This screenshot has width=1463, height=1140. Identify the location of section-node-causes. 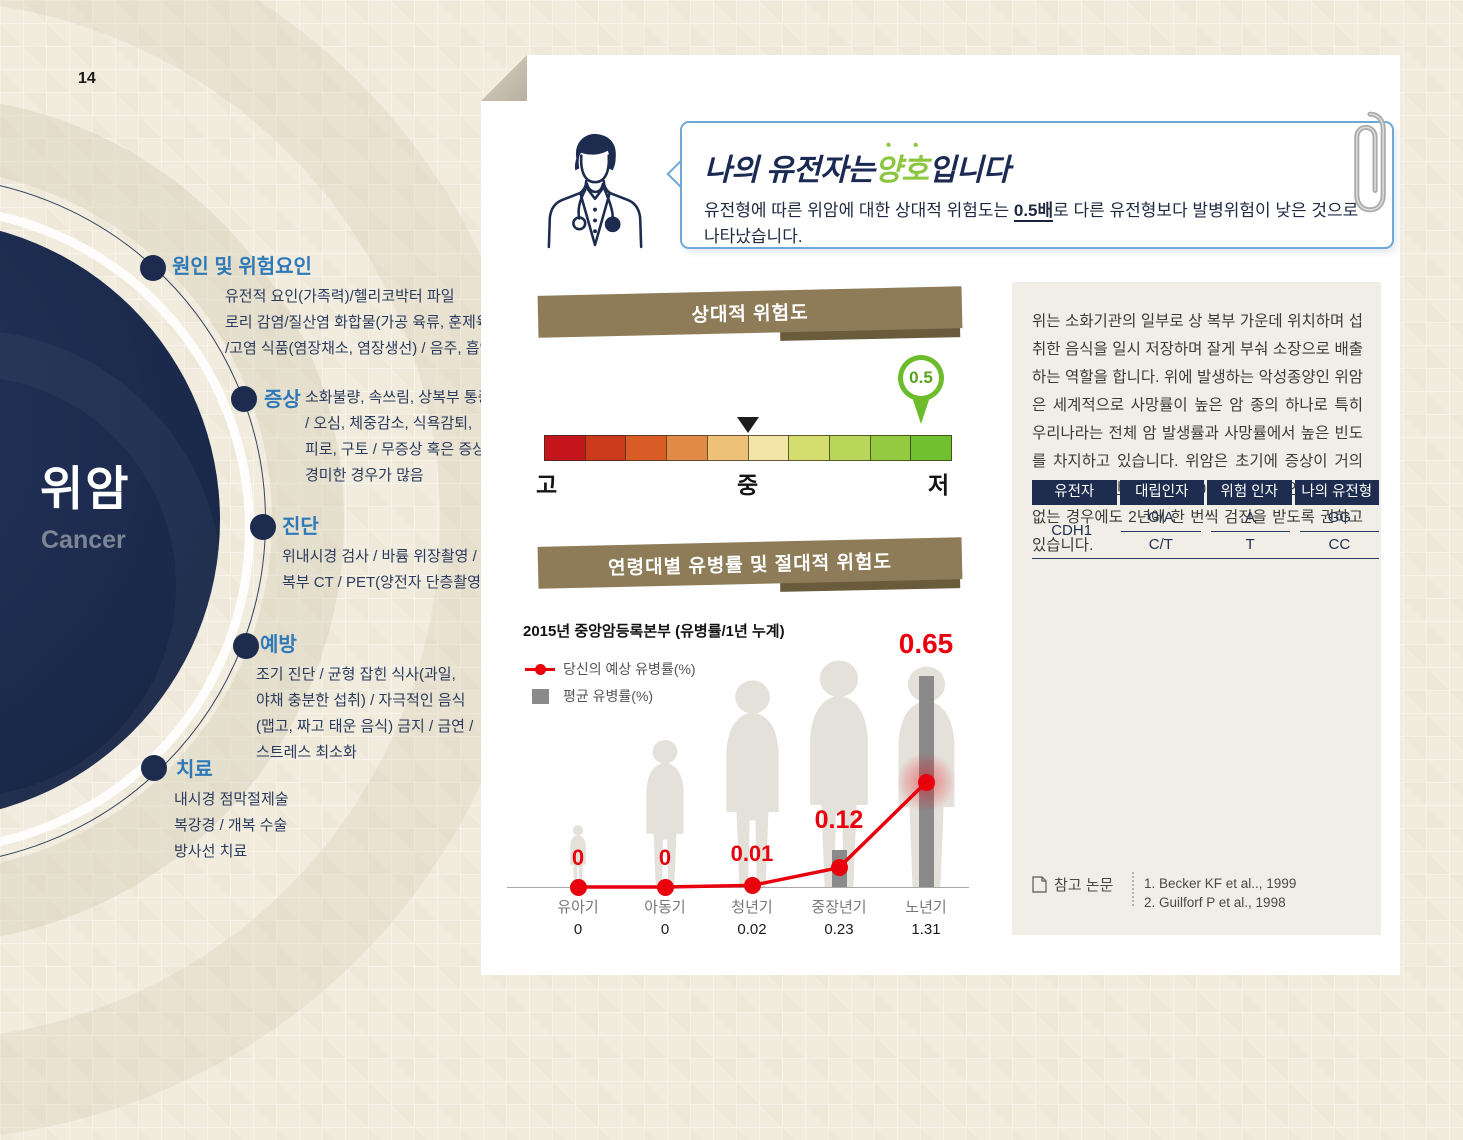
(153, 268).